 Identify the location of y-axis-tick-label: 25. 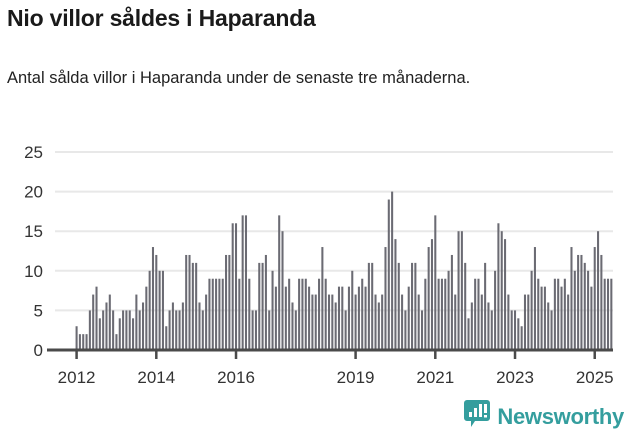
(33, 152).